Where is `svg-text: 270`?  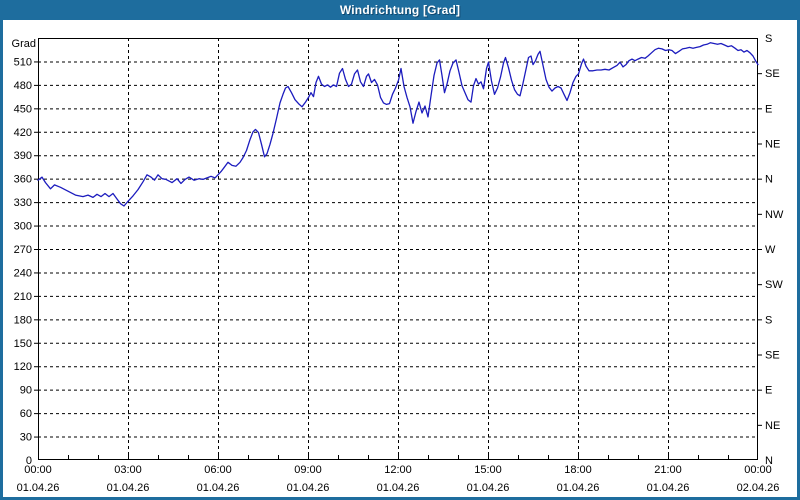
svg-text: 270 is located at coordinates (23, 250).